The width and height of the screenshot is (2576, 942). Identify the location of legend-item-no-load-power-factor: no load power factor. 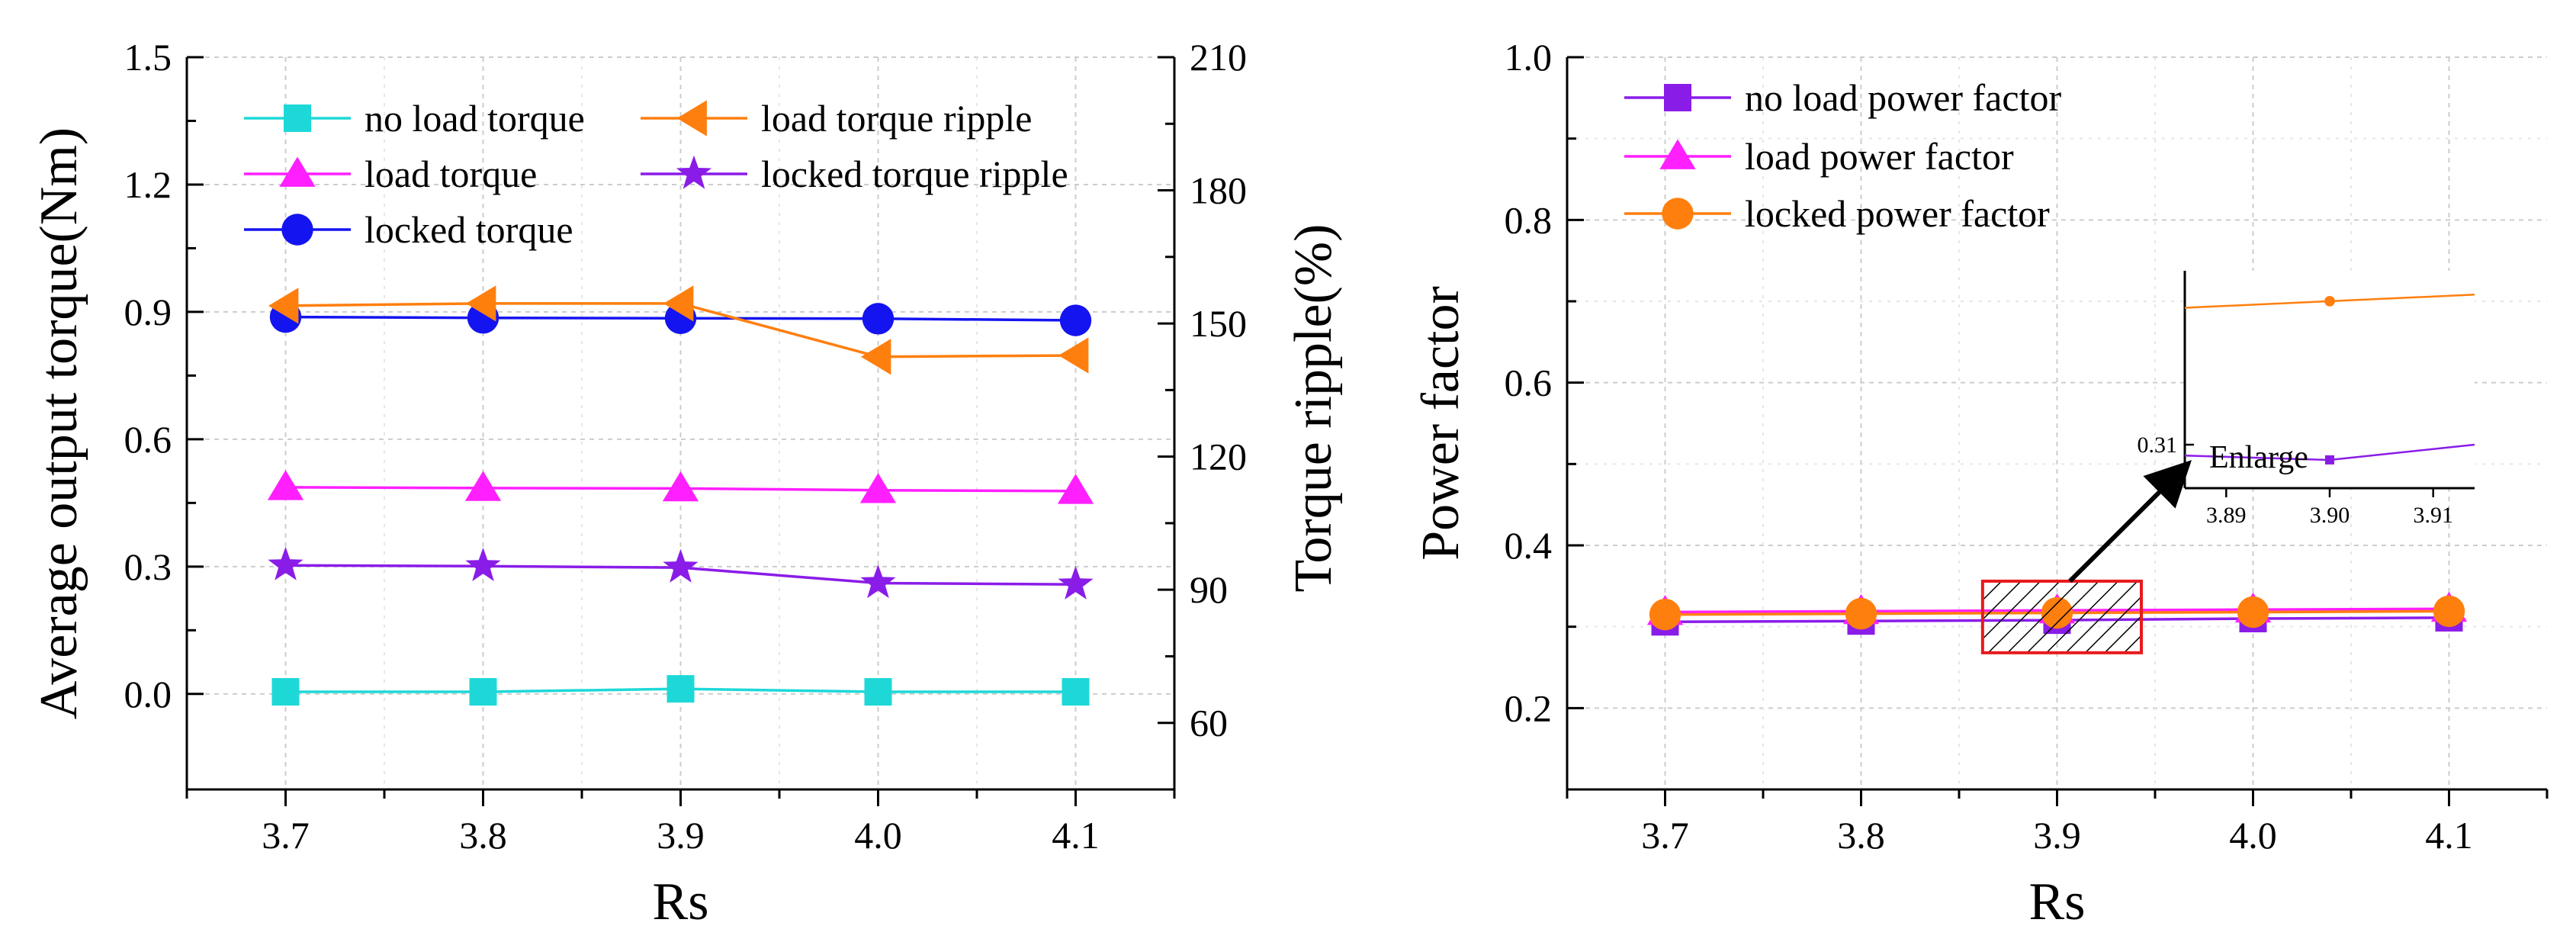
(1842, 97).